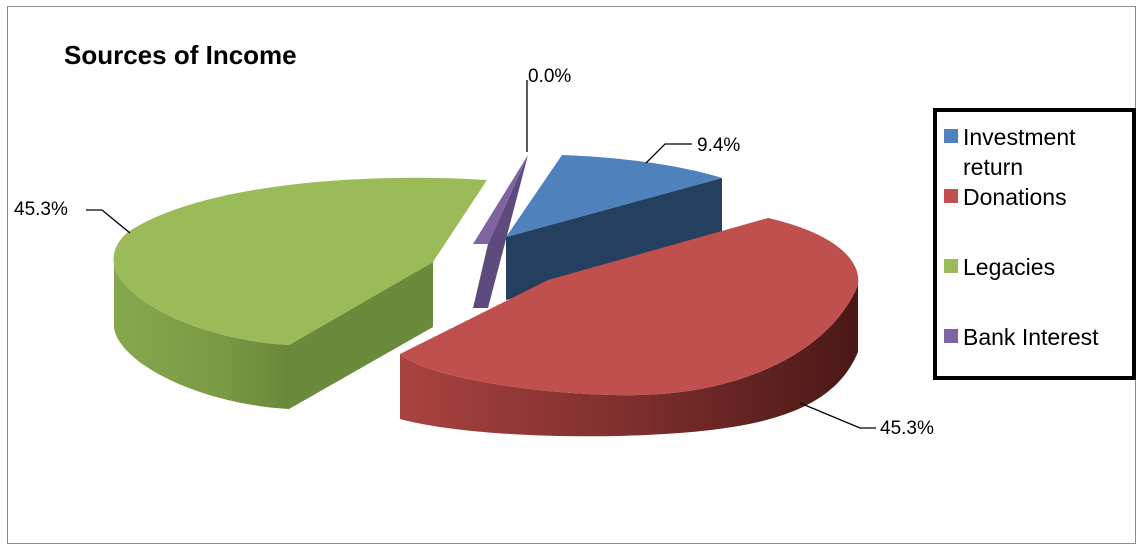 The width and height of the screenshot is (1143, 548). I want to click on legend-item-legacies: Legacies, so click(1038, 267).